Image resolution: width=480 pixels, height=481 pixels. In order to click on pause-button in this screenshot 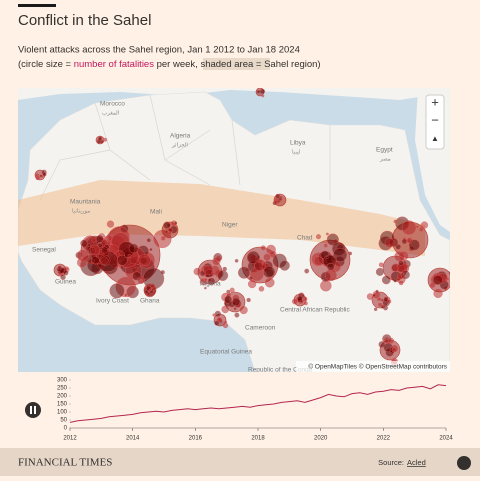, I will do `click(33, 410)`.